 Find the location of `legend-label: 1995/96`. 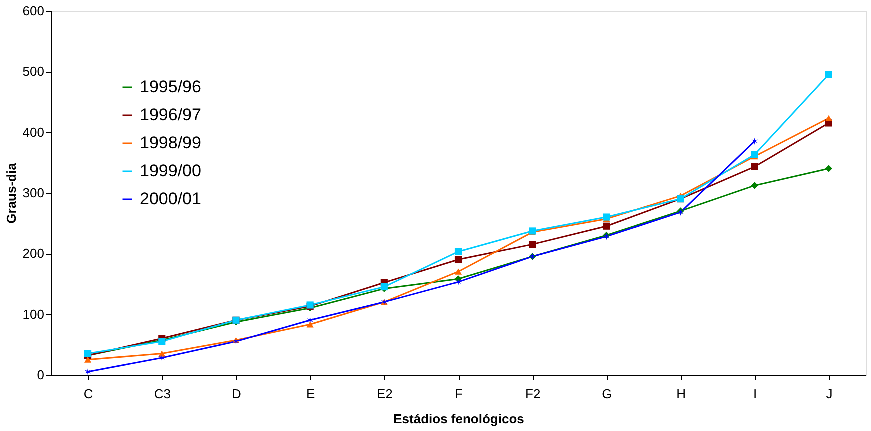

legend-label: 1995/96 is located at coordinates (171, 87).